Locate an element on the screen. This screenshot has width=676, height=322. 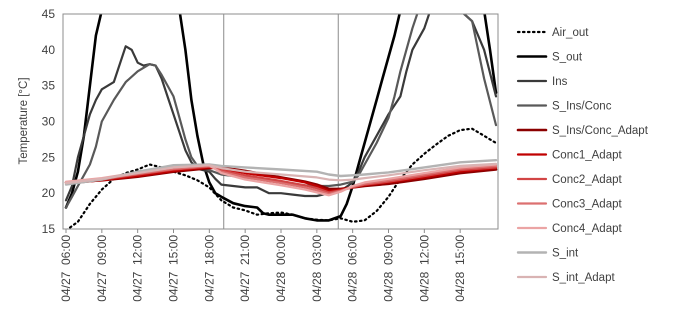
y-tick-label: 30 is located at coordinates (49, 122).